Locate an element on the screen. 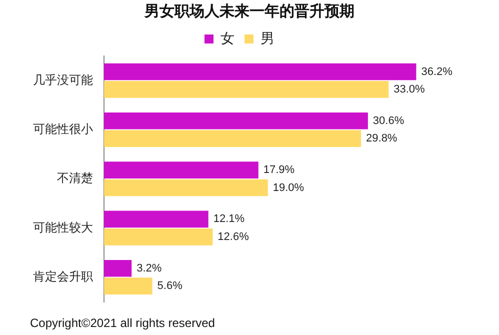 The image size is (499, 335). data-label: 36.2% is located at coordinates (437, 72).